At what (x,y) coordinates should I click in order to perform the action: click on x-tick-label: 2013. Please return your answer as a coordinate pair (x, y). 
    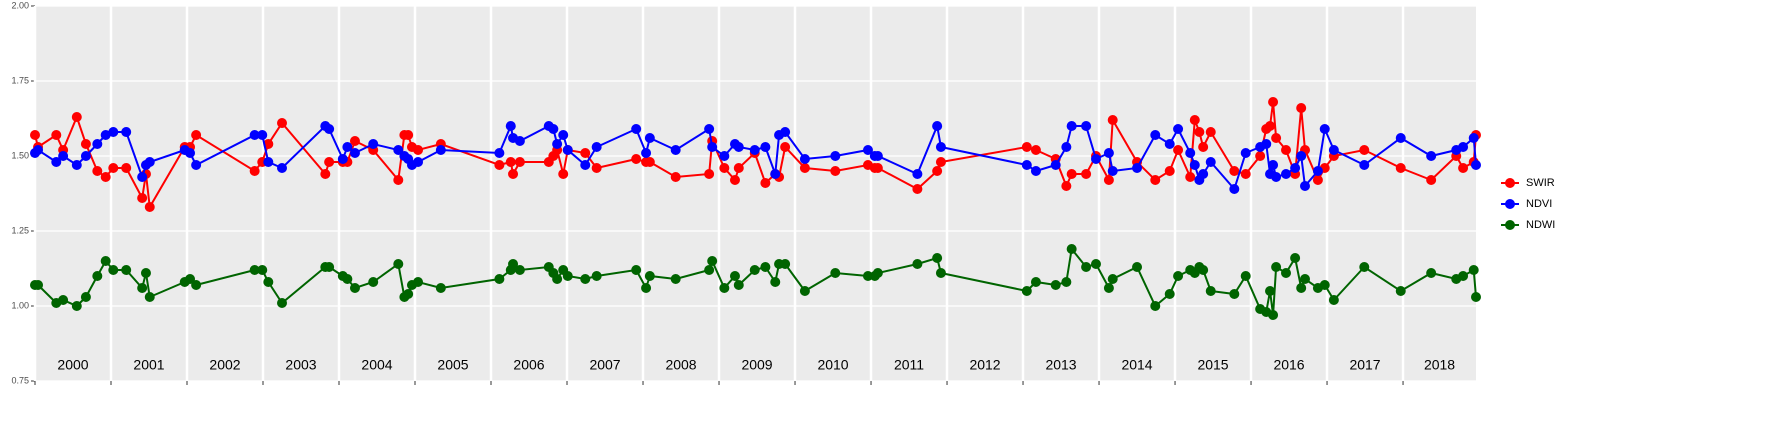
    Looking at the image, I should click on (1060, 365).